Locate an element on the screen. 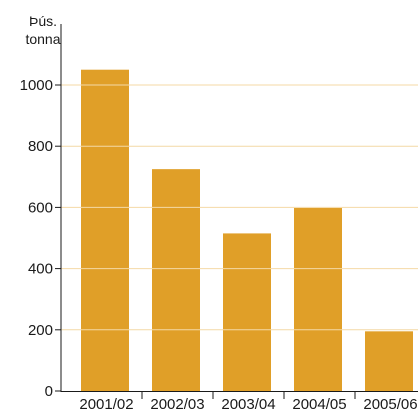 The image size is (420, 412). x-tick-label-2004/05: 2004/05 is located at coordinates (319, 404).